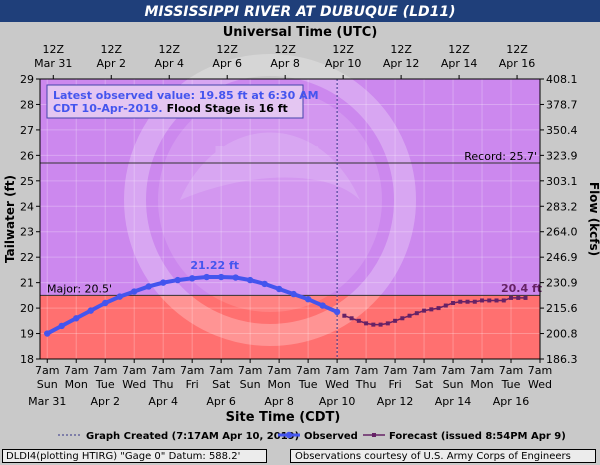  I want to click on y2-tick-label: 200.8, so click(562, 334).